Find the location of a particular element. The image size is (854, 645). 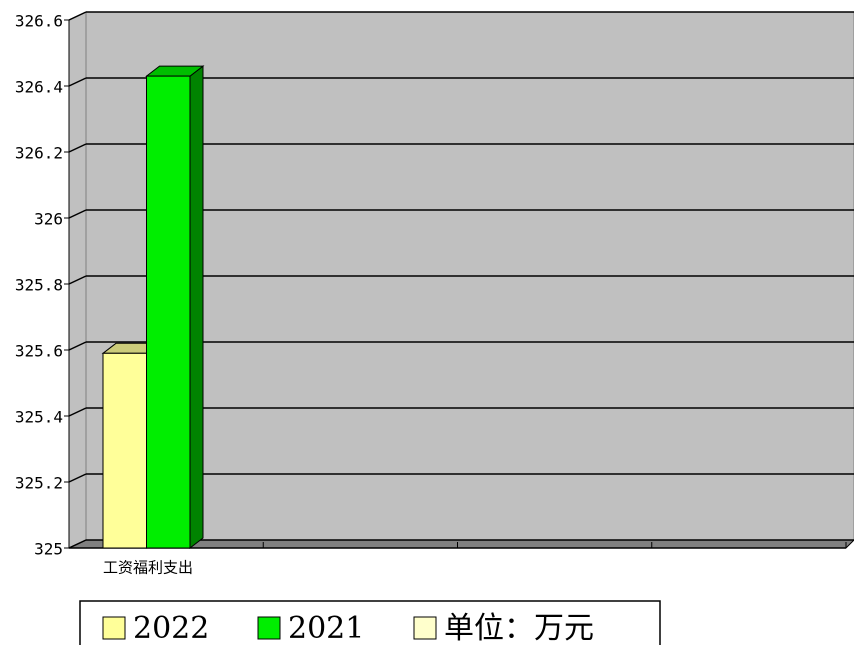

bar-side is located at coordinates (196, 307).